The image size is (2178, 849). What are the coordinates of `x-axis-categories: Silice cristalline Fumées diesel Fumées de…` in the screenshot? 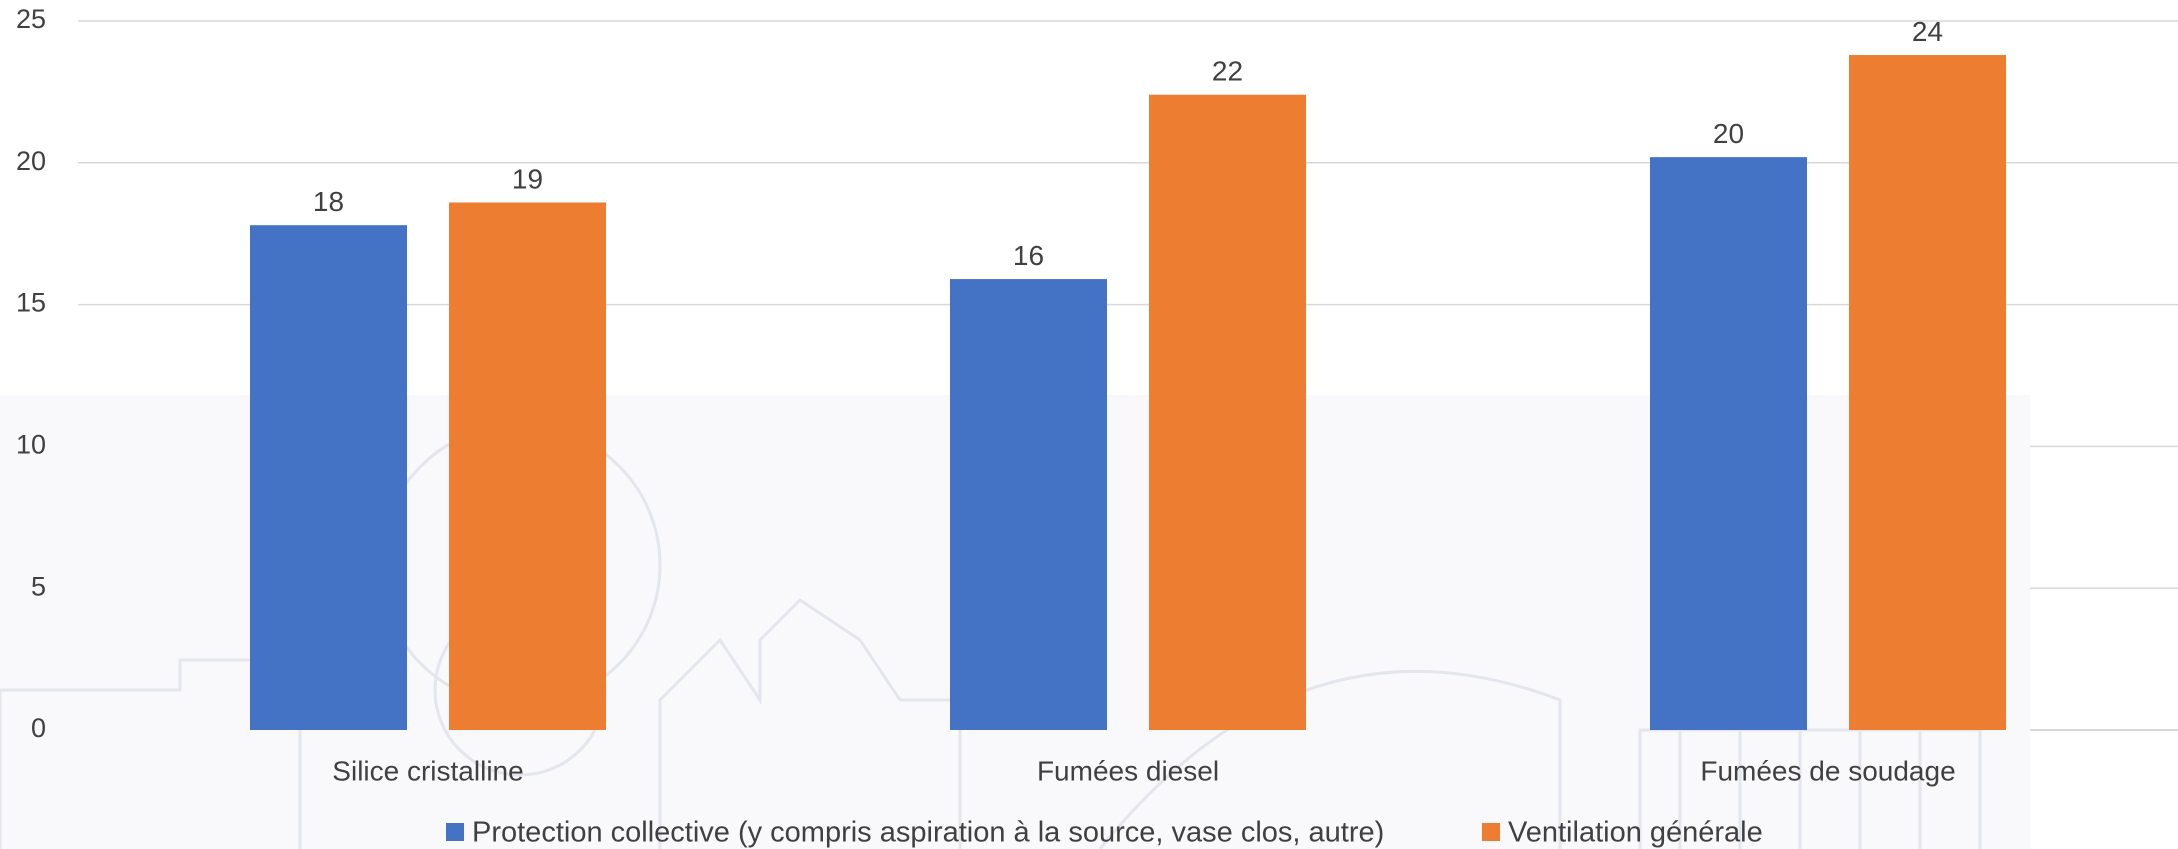 It's located at (1143, 770).